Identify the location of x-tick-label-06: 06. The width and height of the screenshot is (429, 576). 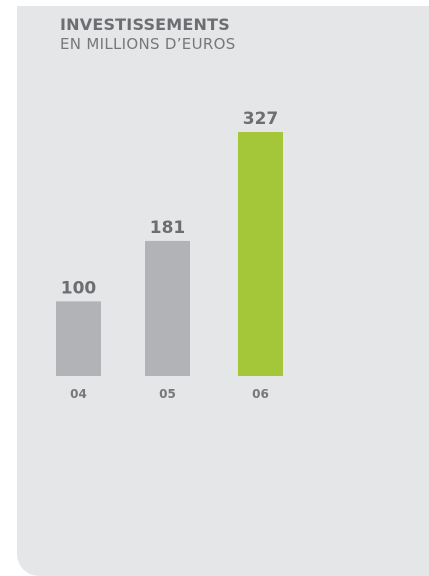
(260, 394).